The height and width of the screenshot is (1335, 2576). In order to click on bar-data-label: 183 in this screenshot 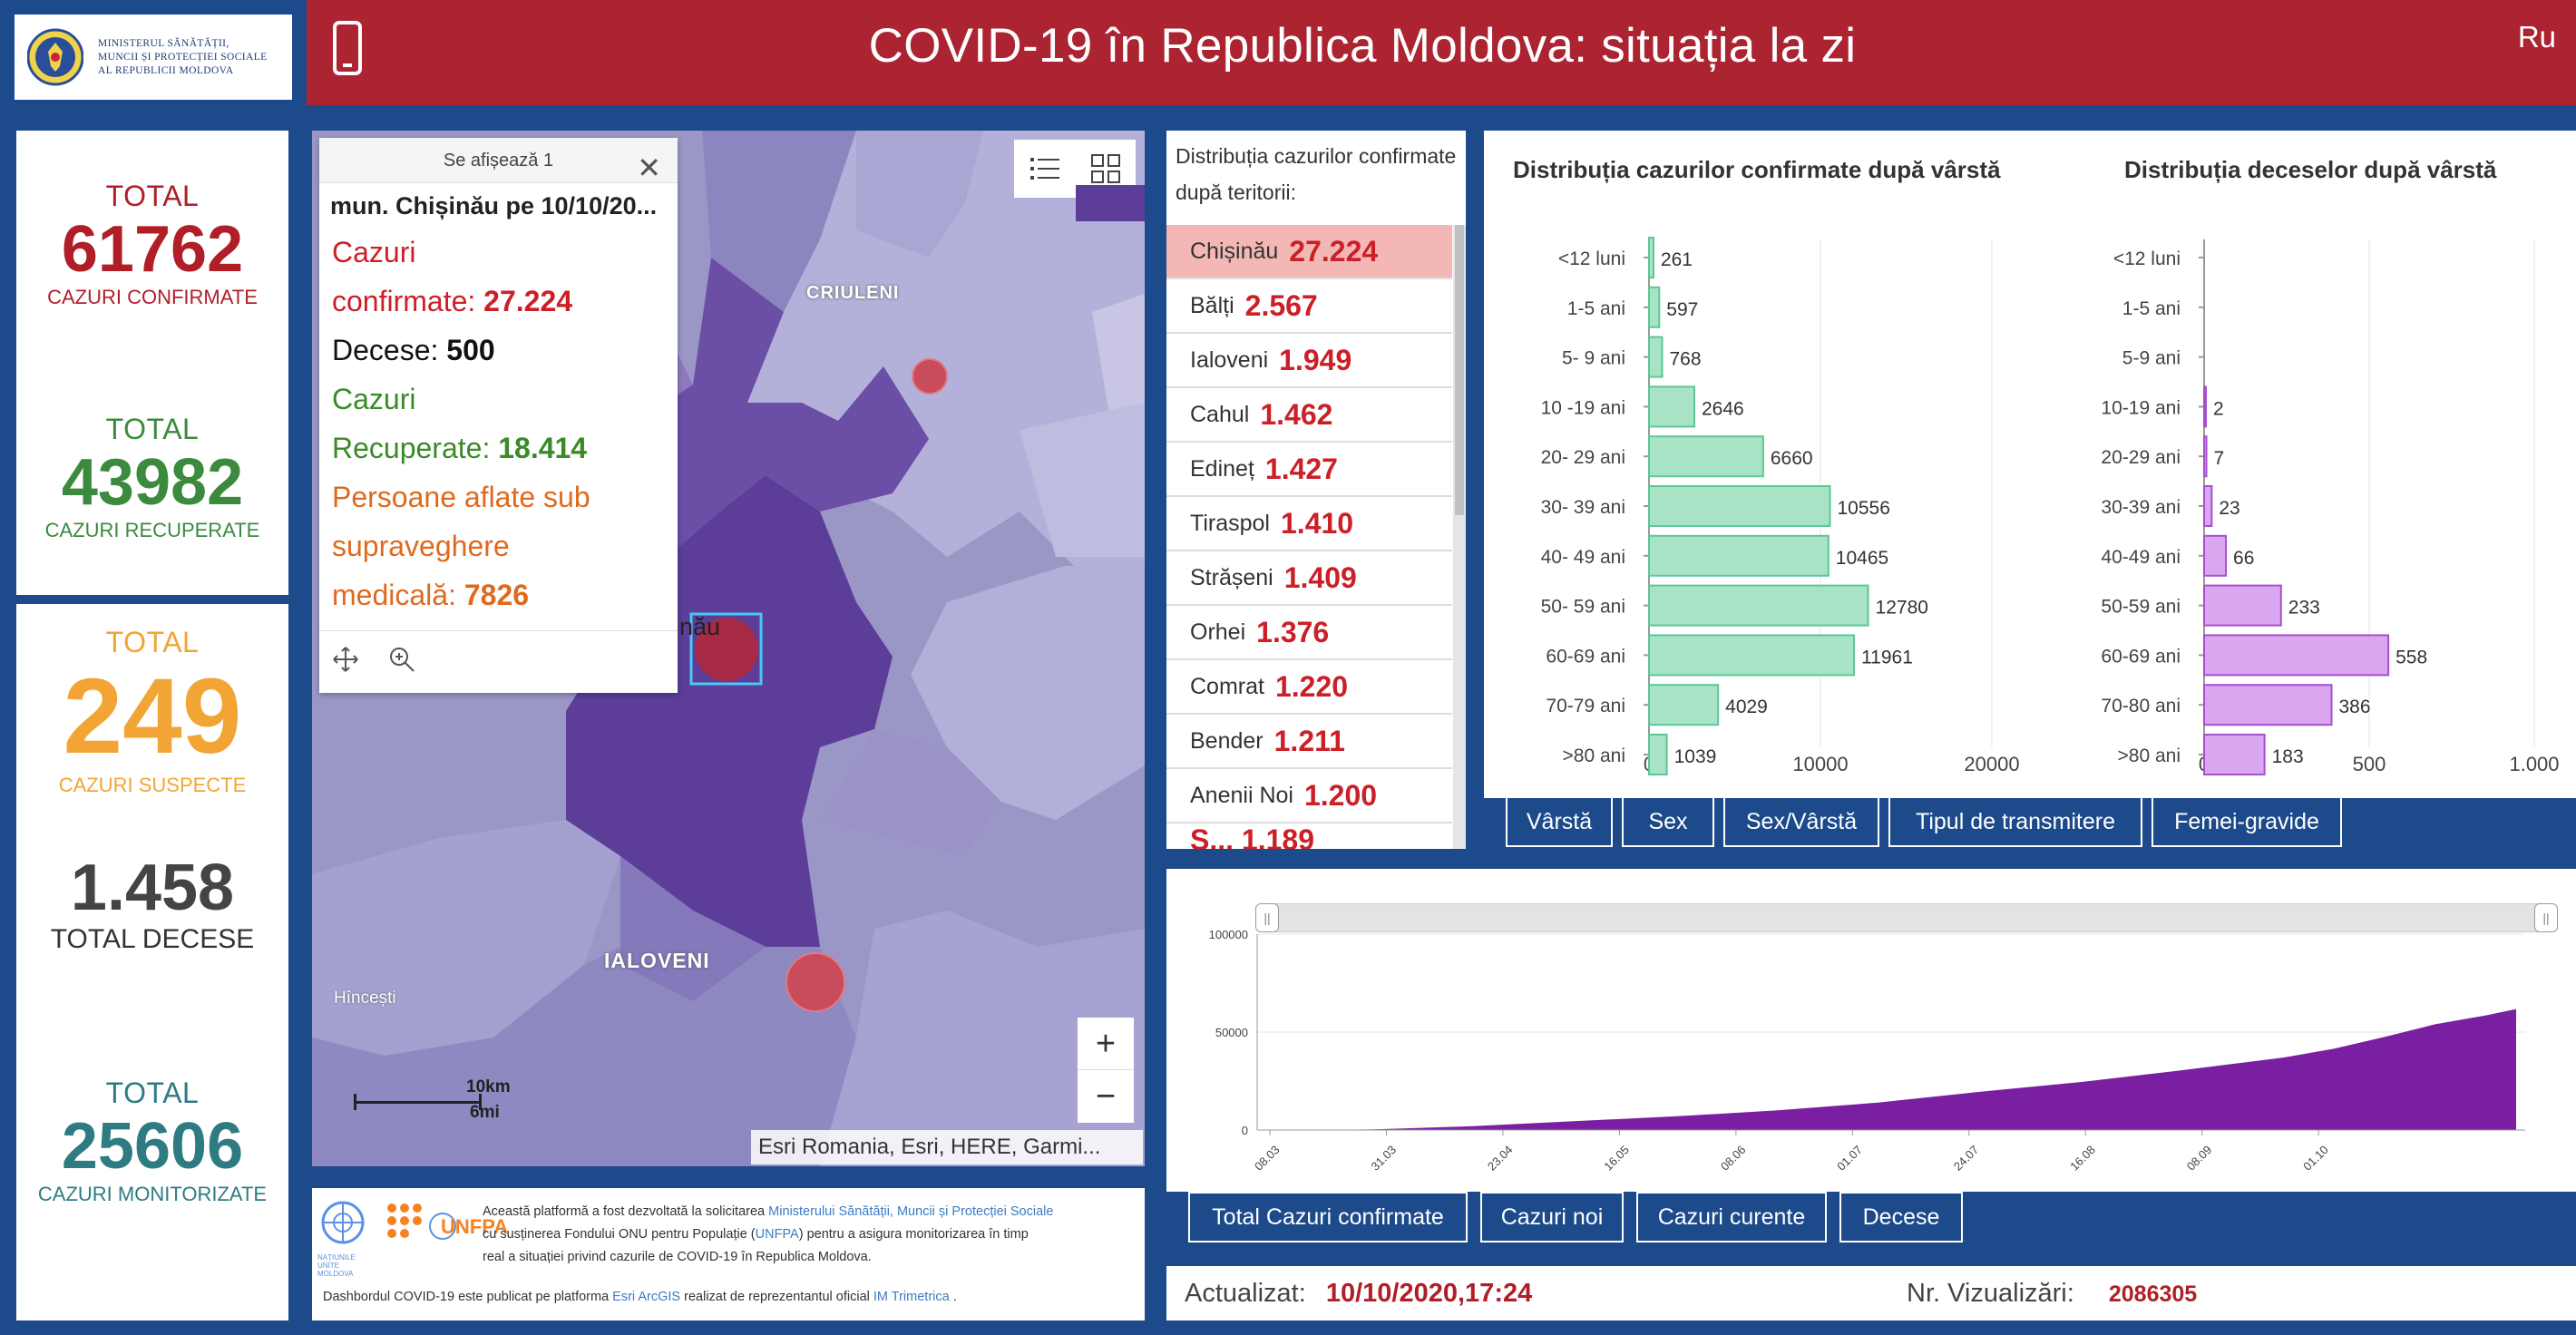, I will do `click(2288, 756)`.